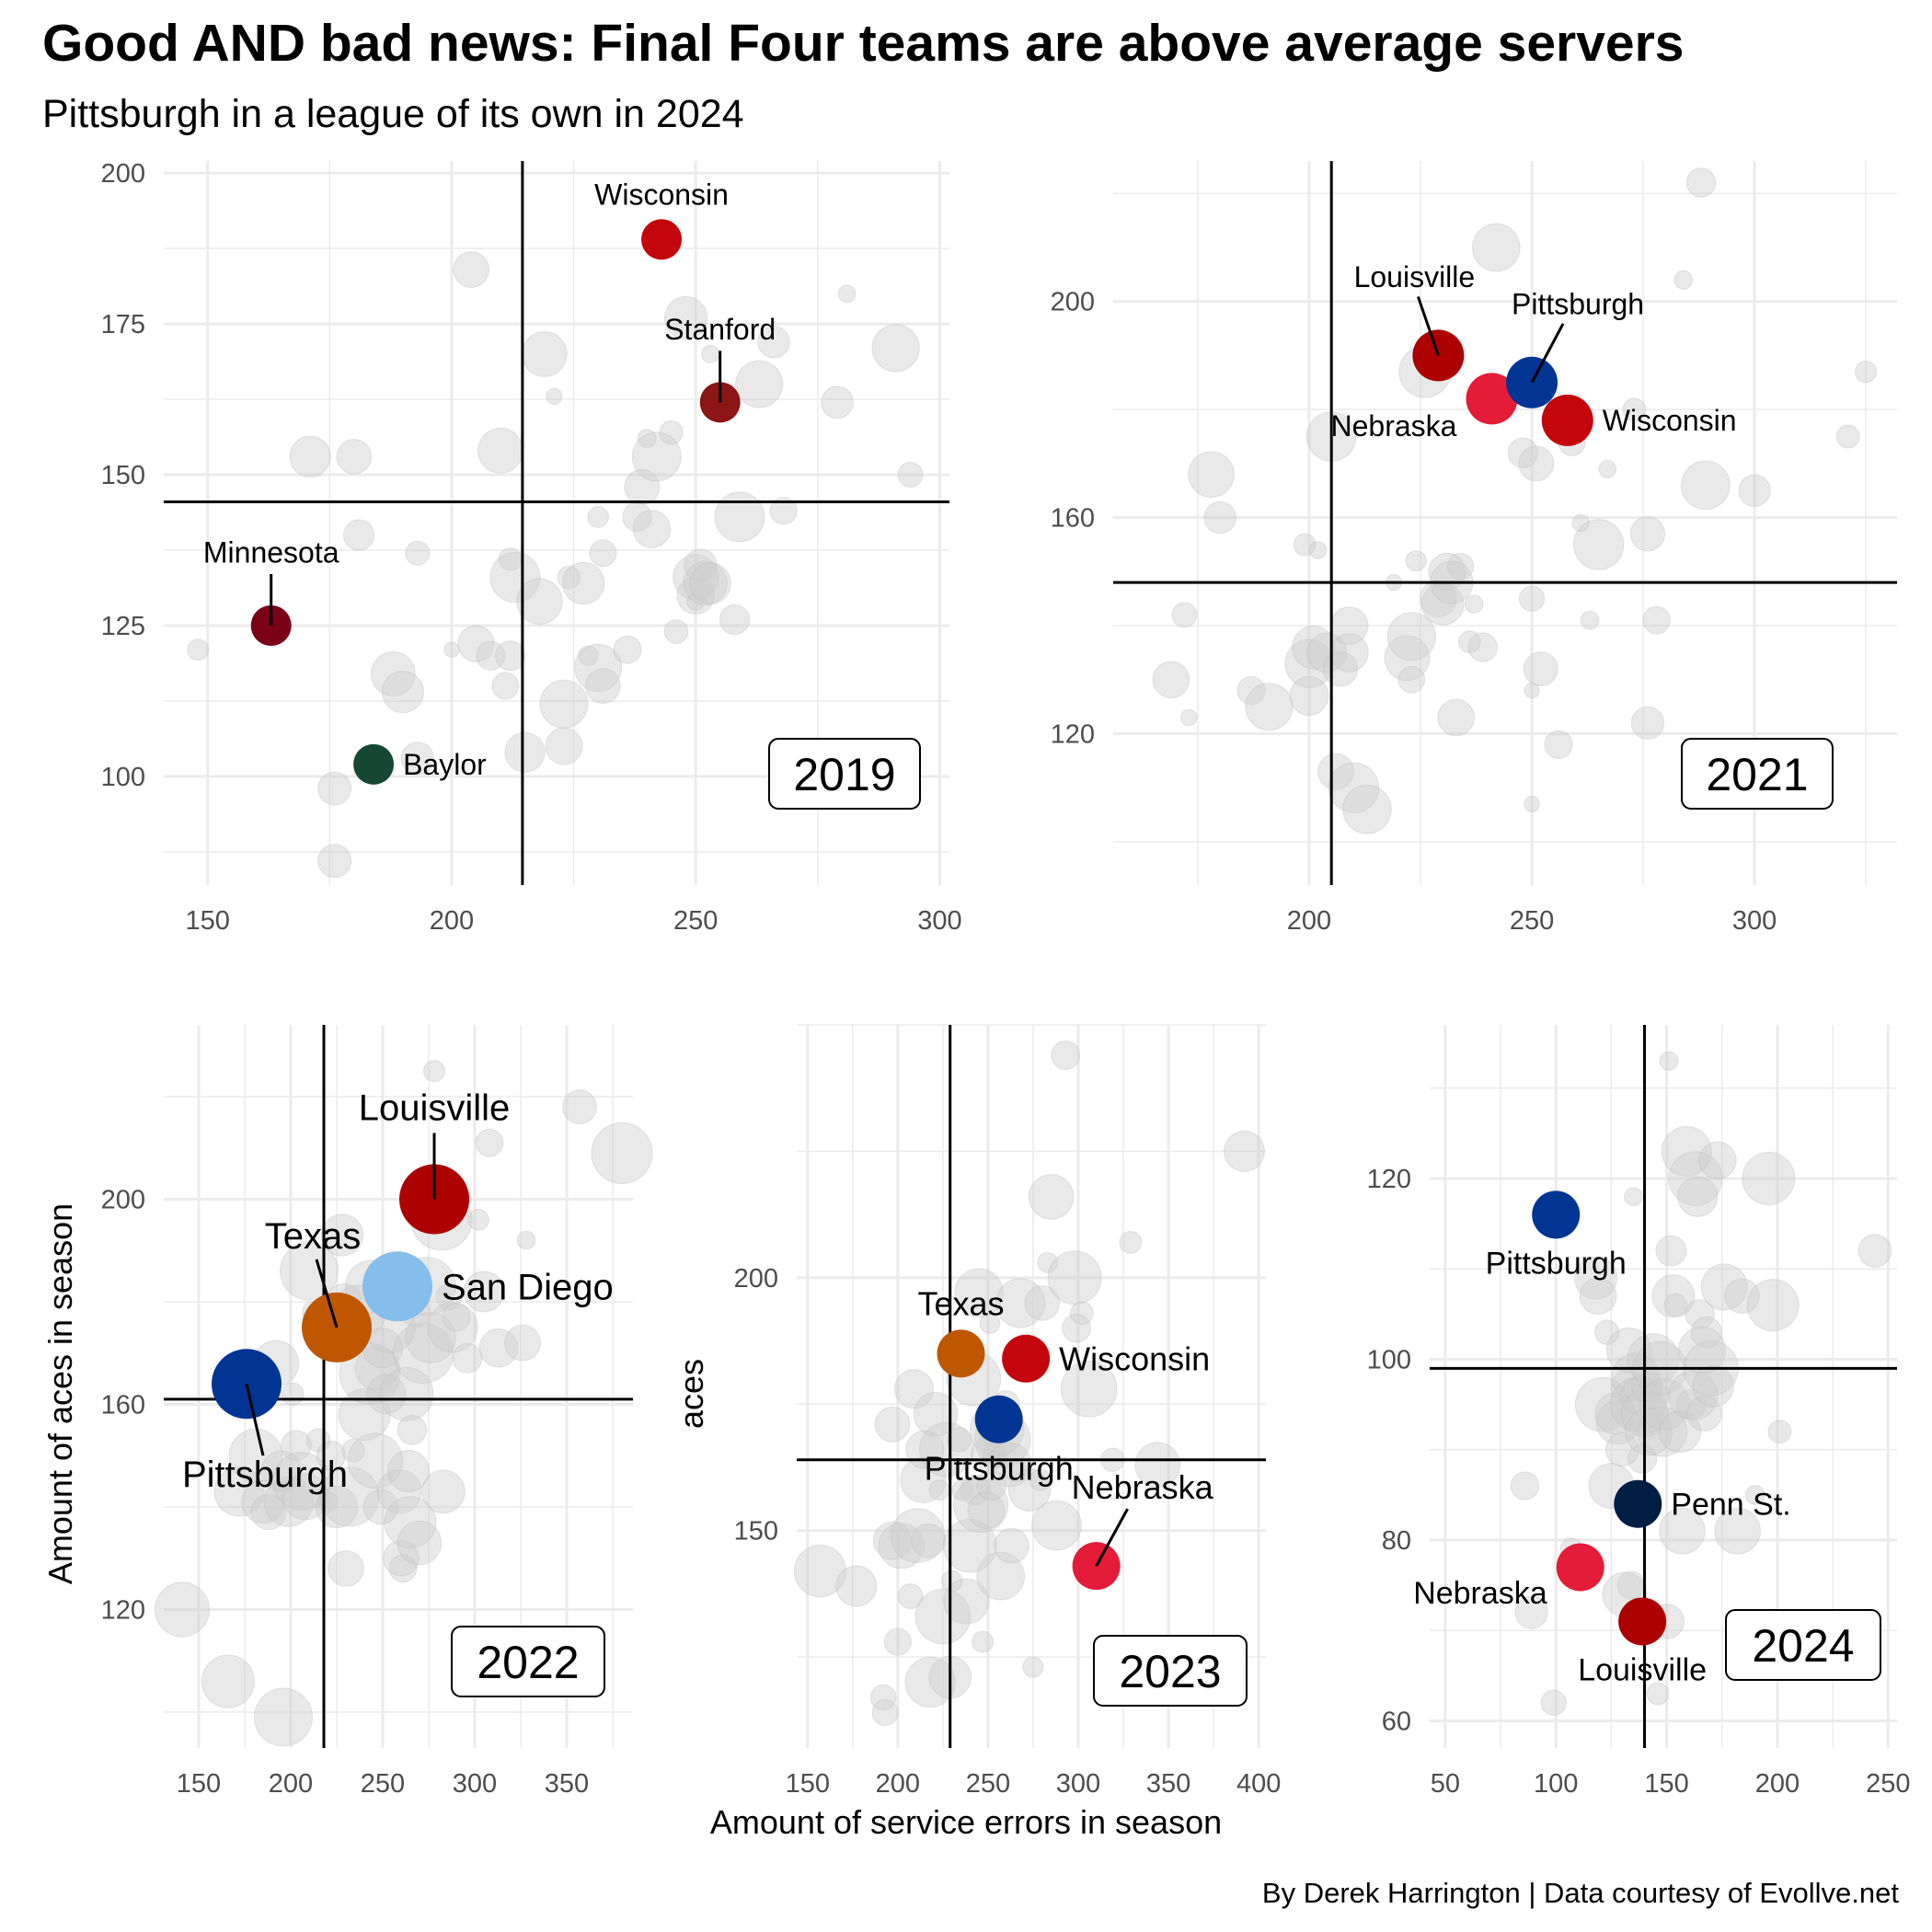 Image resolution: width=1932 pixels, height=1932 pixels. I want to click on x-tick-label: 200, so click(898, 1784).